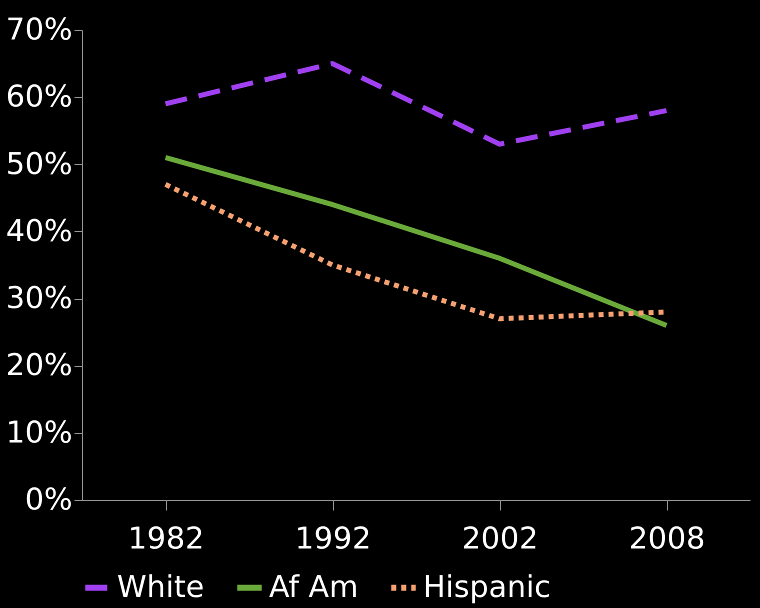  Describe the element at coordinates (48, 500) in the screenshot. I see `y-tick-label: 0%` at that location.